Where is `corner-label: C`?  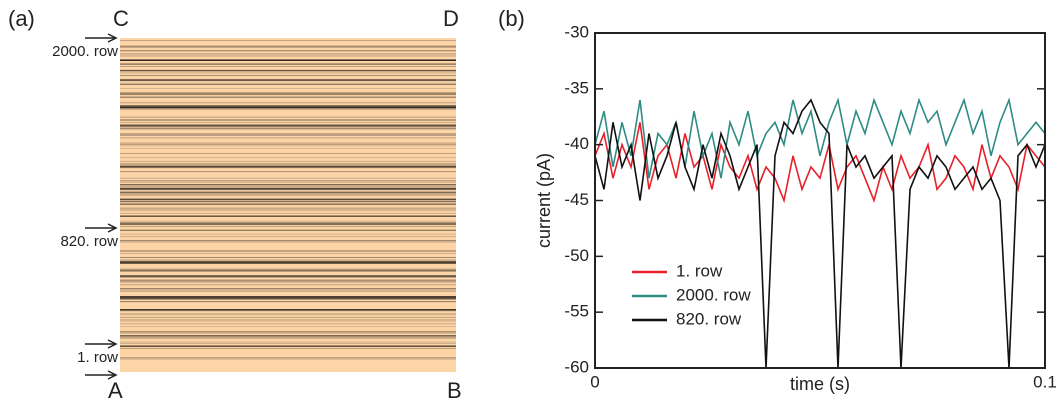 corner-label: C is located at coordinates (121, 18).